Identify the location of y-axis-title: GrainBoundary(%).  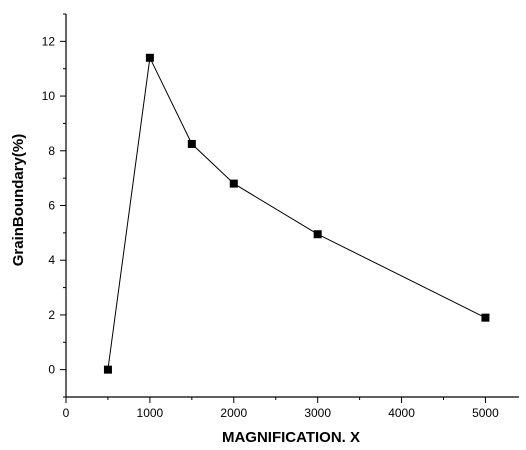
(18, 200).